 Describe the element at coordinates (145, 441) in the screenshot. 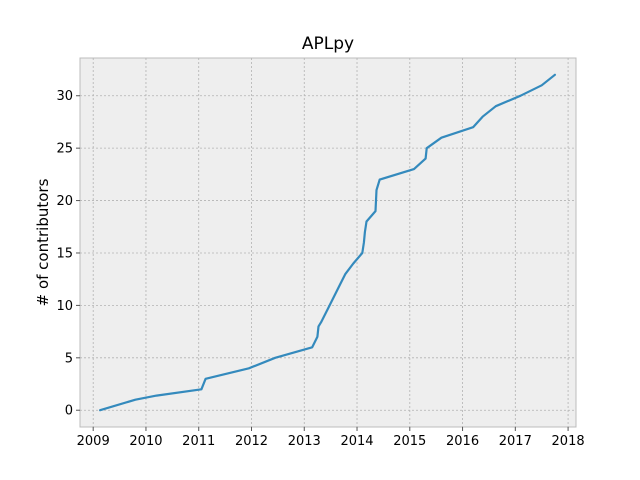

I see `x-tick-label: 2010` at that location.